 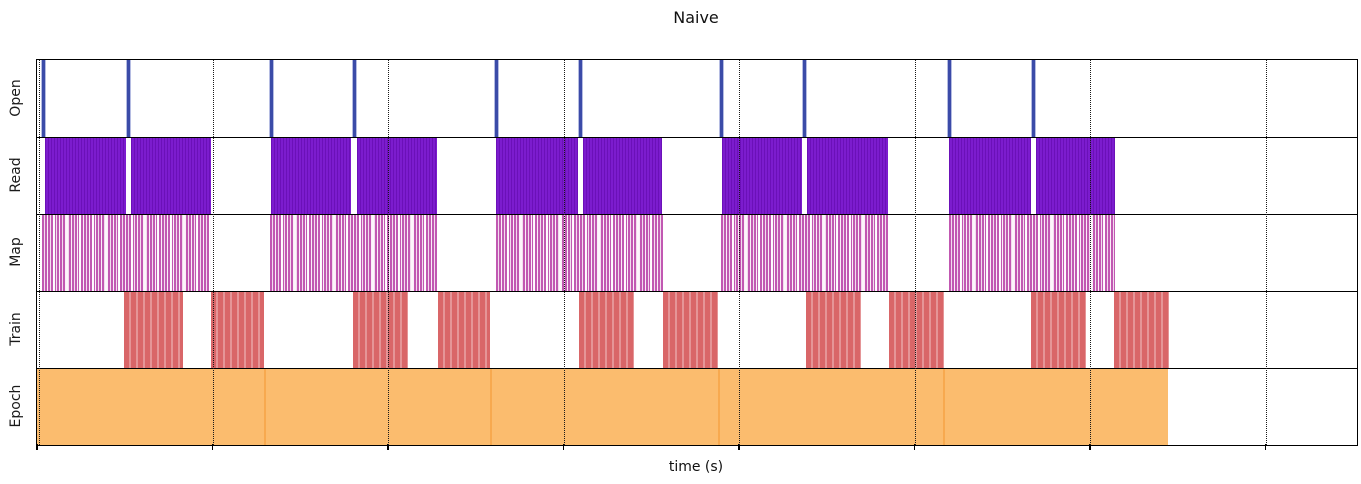 What do you see at coordinates (696, 467) in the screenshot?
I see `x-axis-label: time (s)` at bounding box center [696, 467].